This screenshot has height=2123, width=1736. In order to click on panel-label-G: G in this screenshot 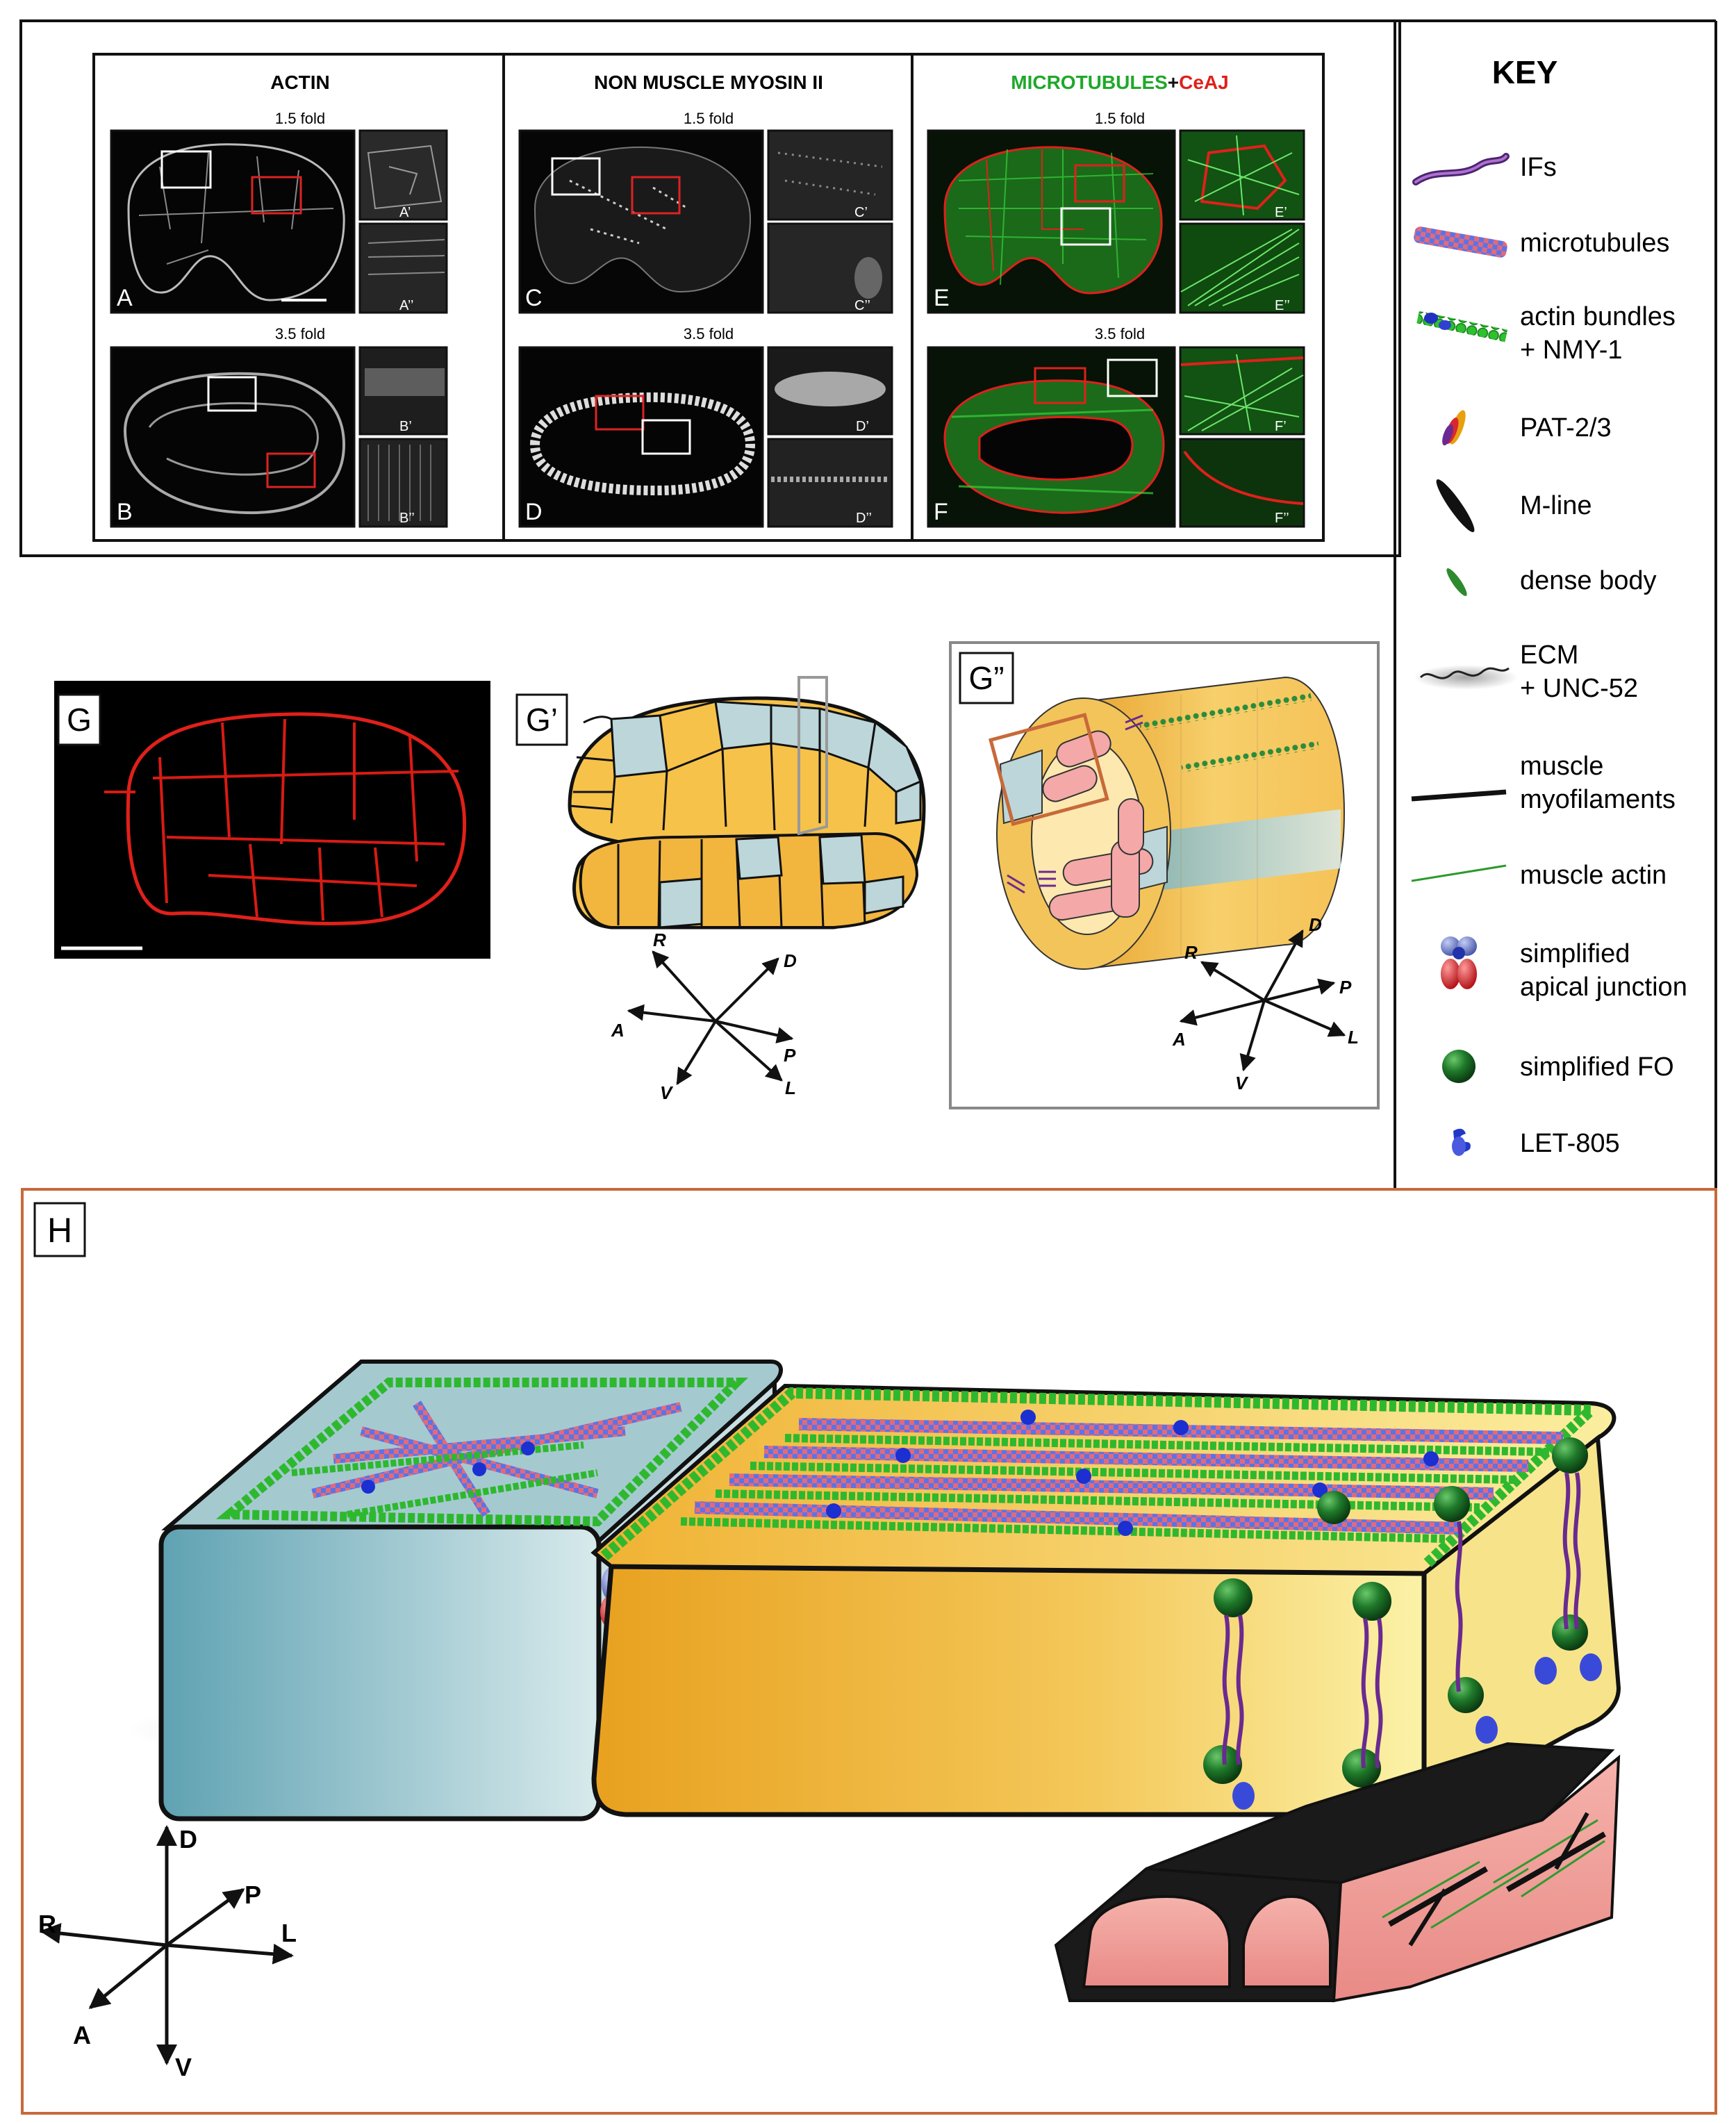, I will do `click(79, 720)`.